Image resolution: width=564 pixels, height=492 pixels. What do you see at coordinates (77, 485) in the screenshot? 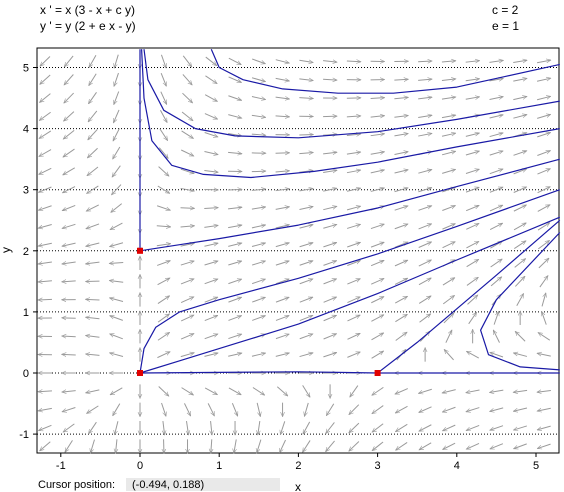
I see `cursor-position-label: Cursor position:` at bounding box center [77, 485].